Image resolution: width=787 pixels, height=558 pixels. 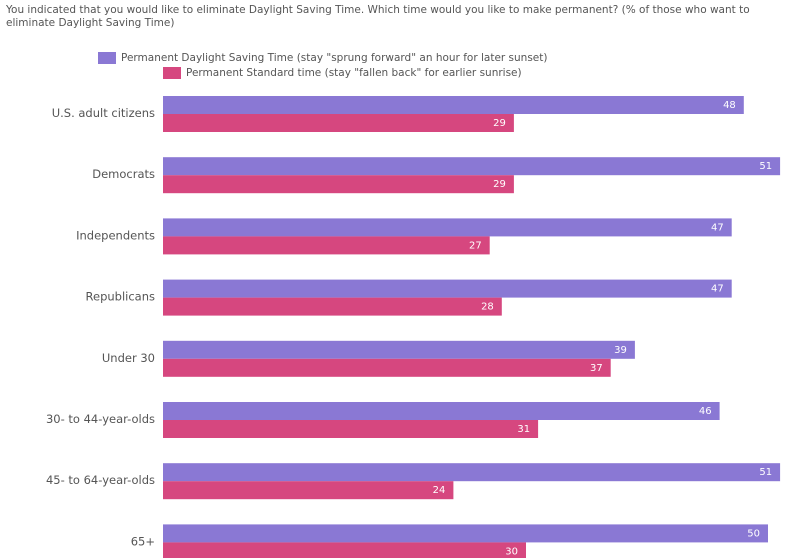 I want to click on bar-value-label: 30, so click(x=511, y=551).